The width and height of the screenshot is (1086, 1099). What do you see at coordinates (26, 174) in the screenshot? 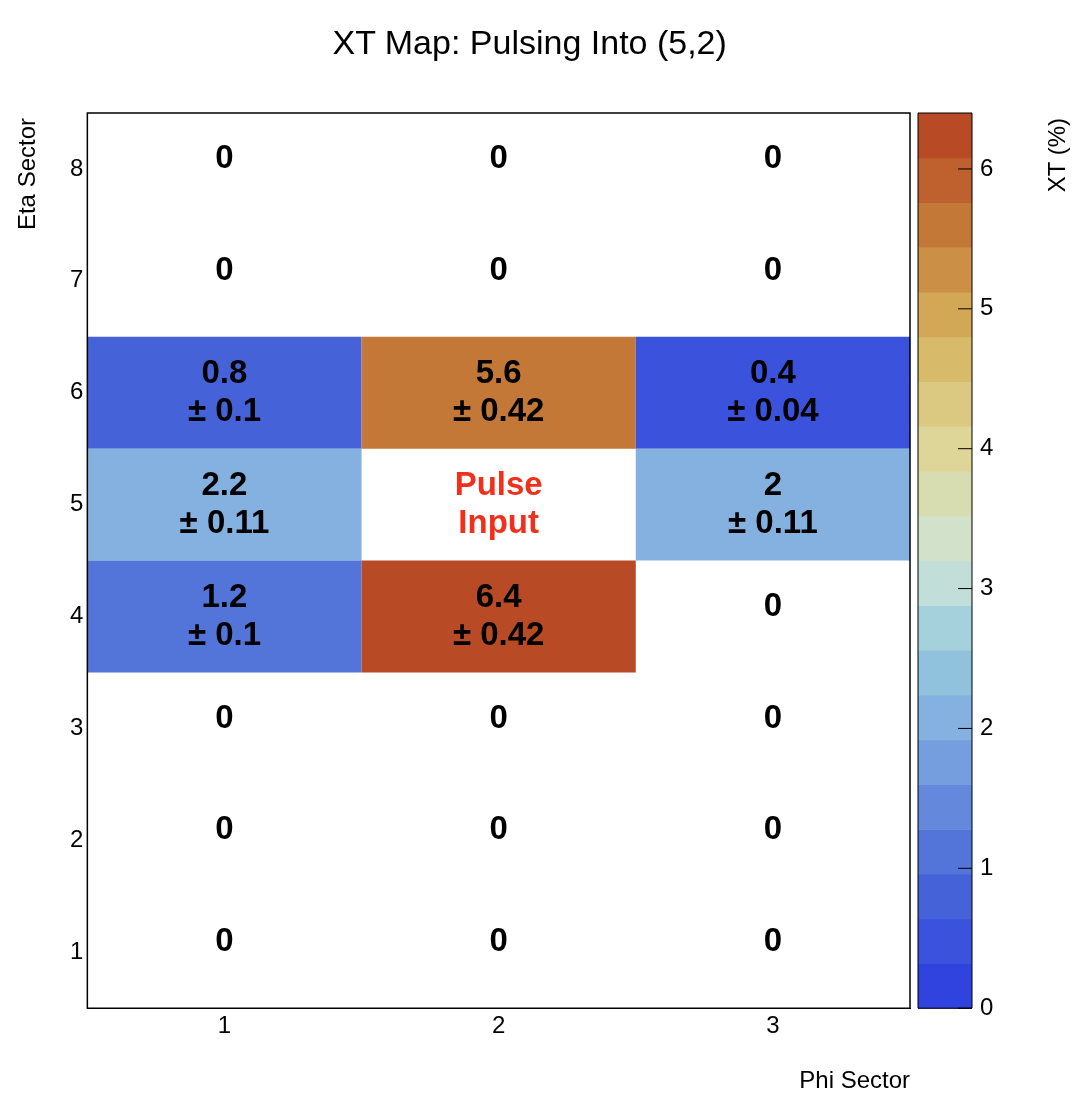
I see `y-axis-title: Eta Sector` at bounding box center [26, 174].